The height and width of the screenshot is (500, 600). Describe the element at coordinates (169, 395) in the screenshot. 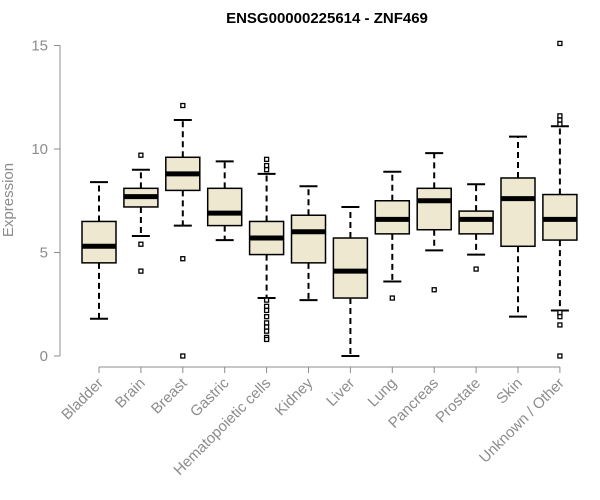

I see `x-tick-label: Breast` at that location.